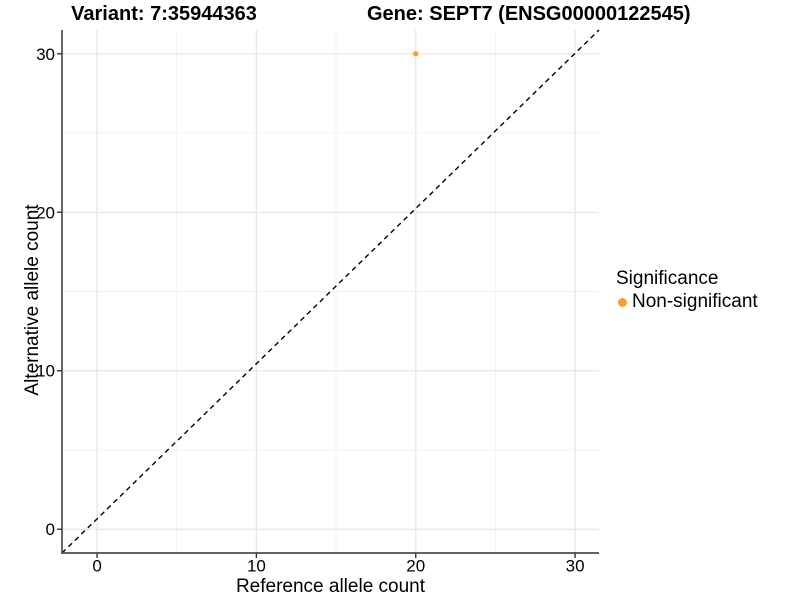  Describe the element at coordinates (416, 54) in the screenshot. I see `data-point` at that location.